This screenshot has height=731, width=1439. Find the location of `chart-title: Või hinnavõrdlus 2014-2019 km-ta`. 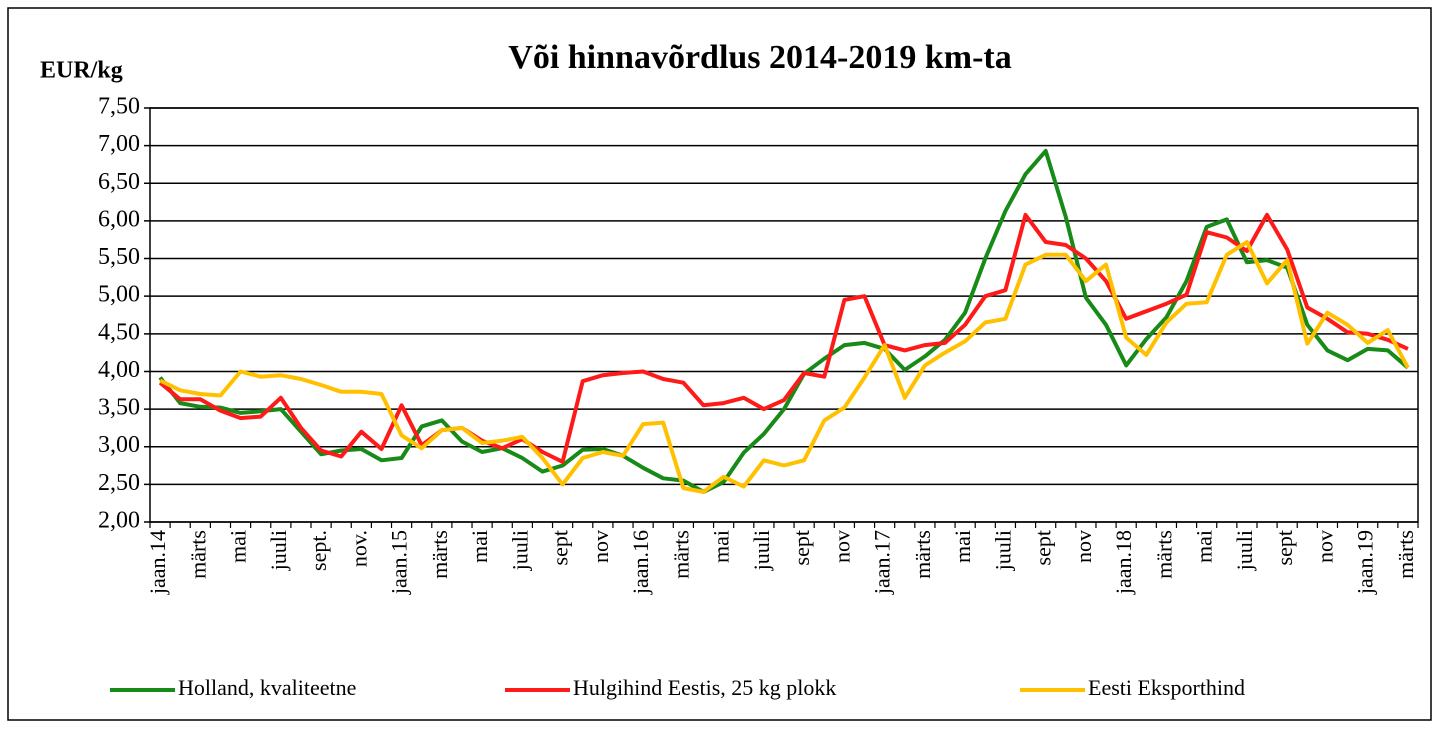

chart-title: Või hinnavõrdlus 2014-2019 km-ta is located at coordinates (759, 57).